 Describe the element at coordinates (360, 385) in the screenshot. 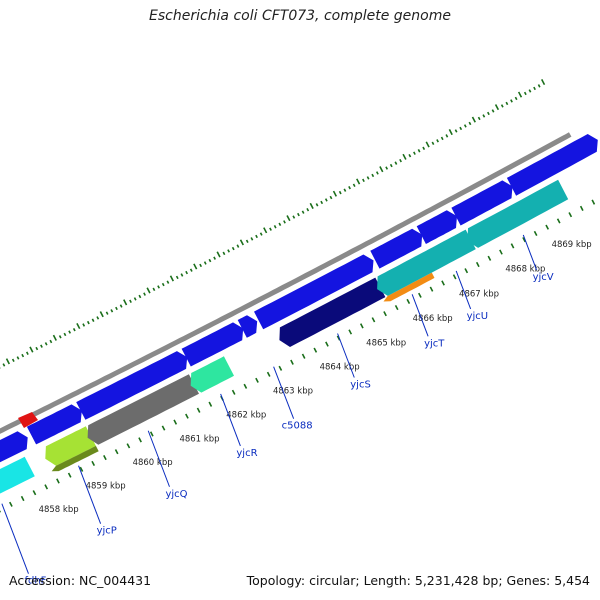

I see `gene-label: yjcS` at that location.